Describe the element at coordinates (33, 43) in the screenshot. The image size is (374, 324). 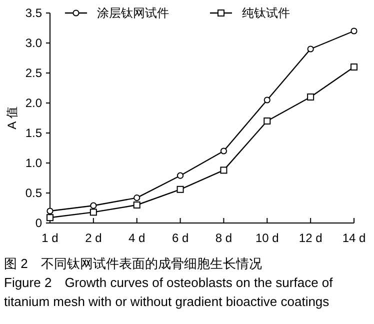
I see `y-tick-label: 3.0` at that location.